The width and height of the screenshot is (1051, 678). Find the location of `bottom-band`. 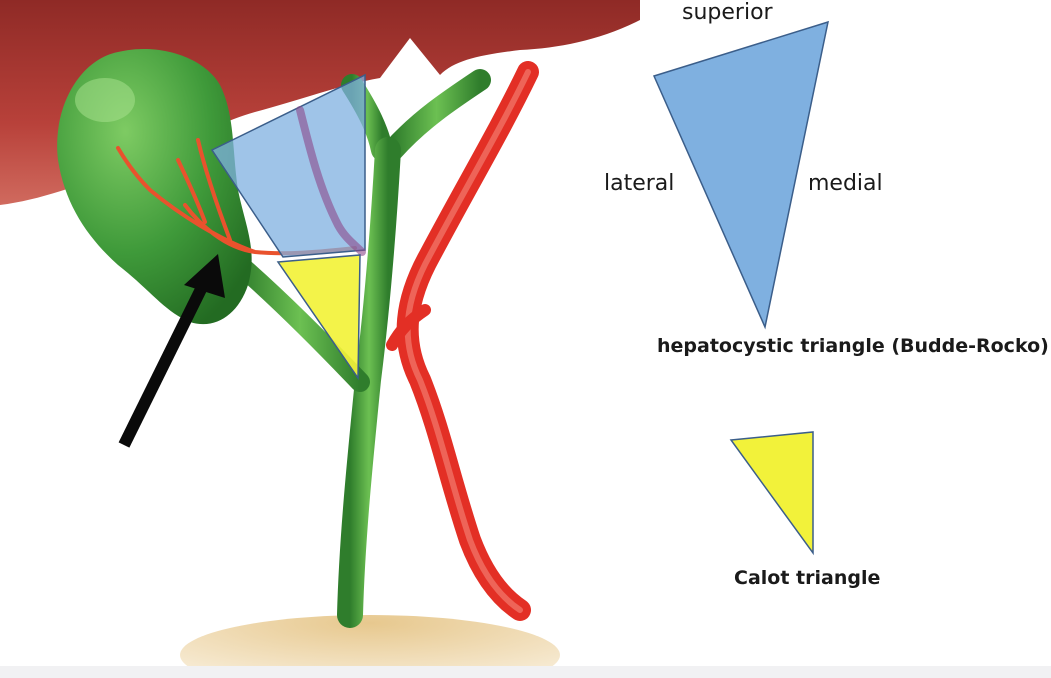

bottom-band is located at coordinates (525, 672).